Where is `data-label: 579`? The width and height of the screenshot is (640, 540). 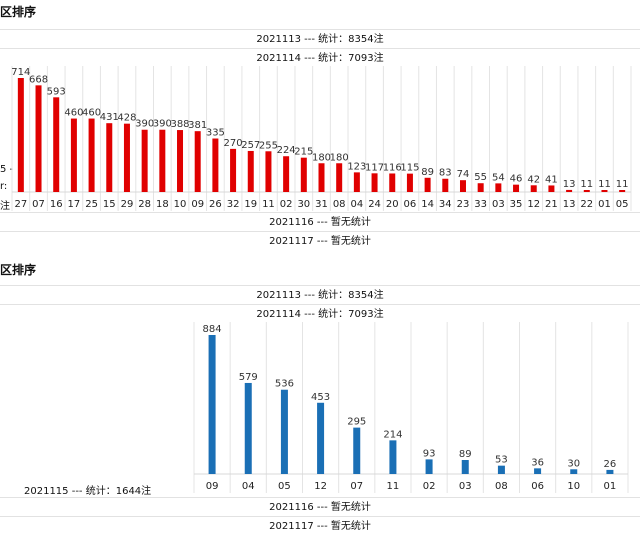
data-label: 579 is located at coordinates (248, 377).